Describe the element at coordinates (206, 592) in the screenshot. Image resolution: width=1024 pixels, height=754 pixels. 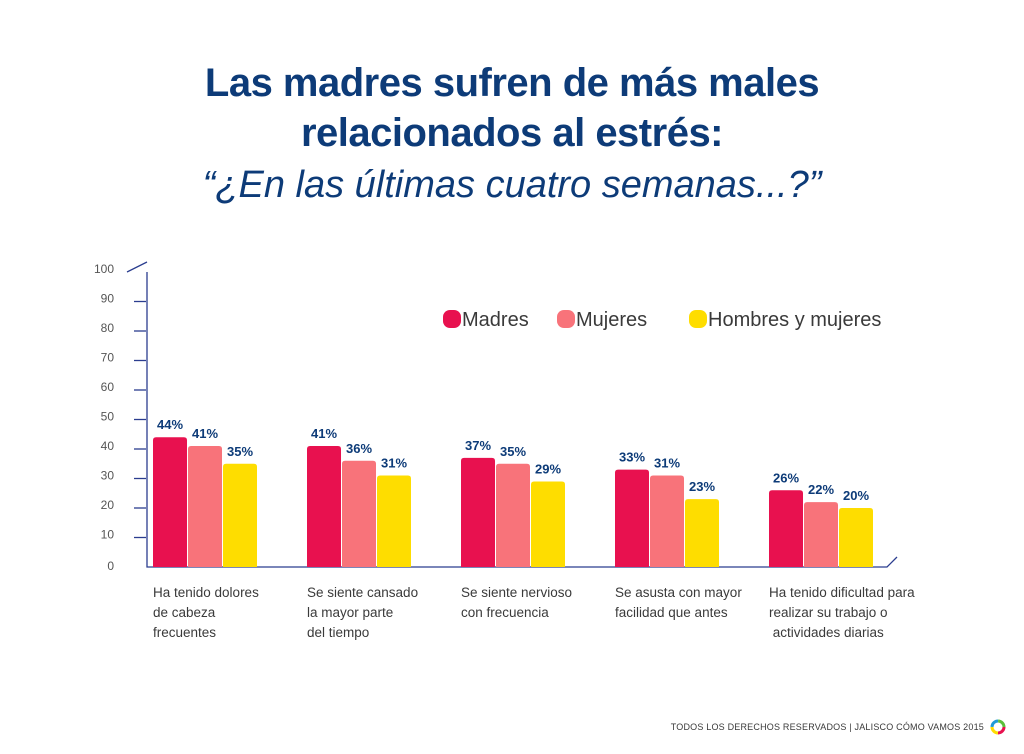
I see `category-label-1-line-1: Ha tenido dolores` at that location.